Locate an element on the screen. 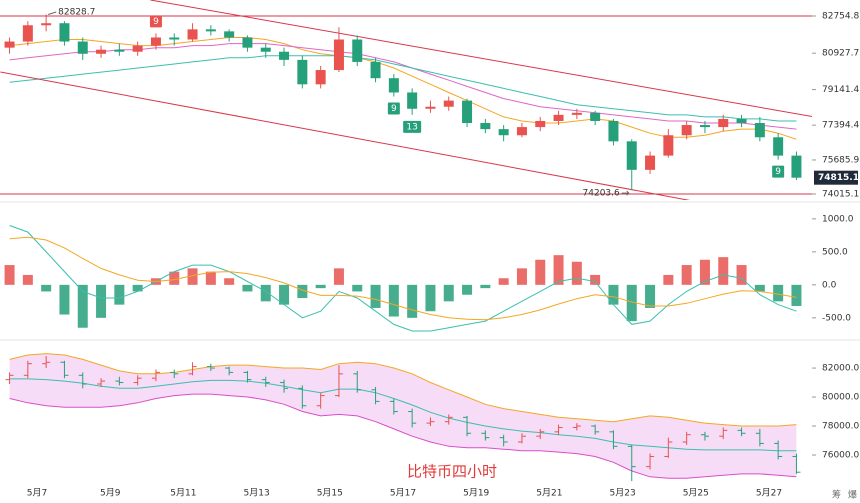 The image size is (860, 503). last-price: 74815.1 is located at coordinates (838, 178).